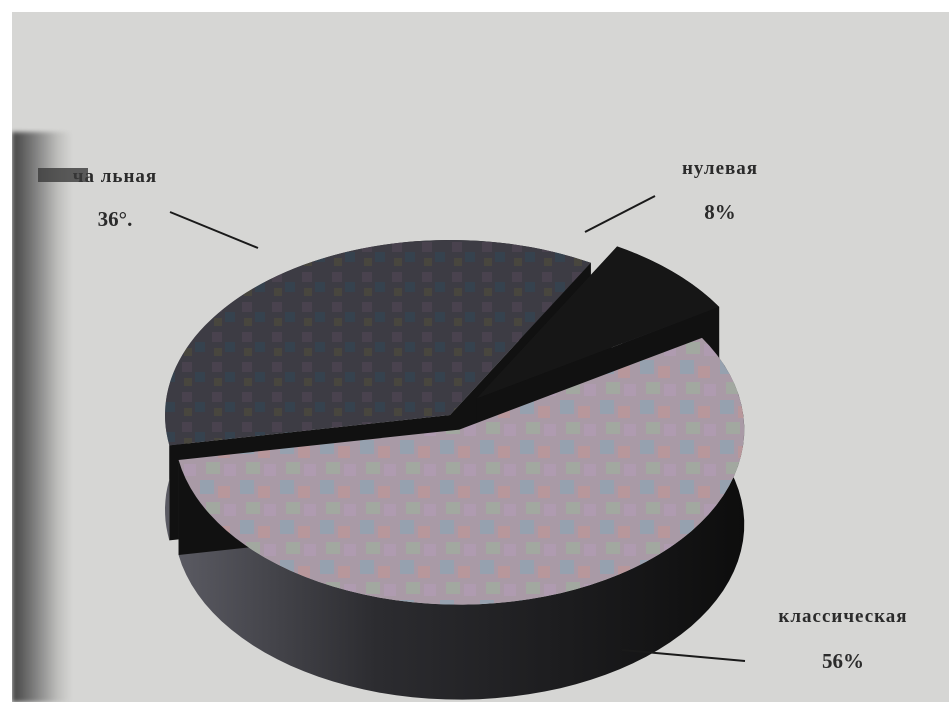 Image resolution: width=949 pixels, height=714 pixels. I want to click on slice-label-value-1: 8%, so click(720, 212).